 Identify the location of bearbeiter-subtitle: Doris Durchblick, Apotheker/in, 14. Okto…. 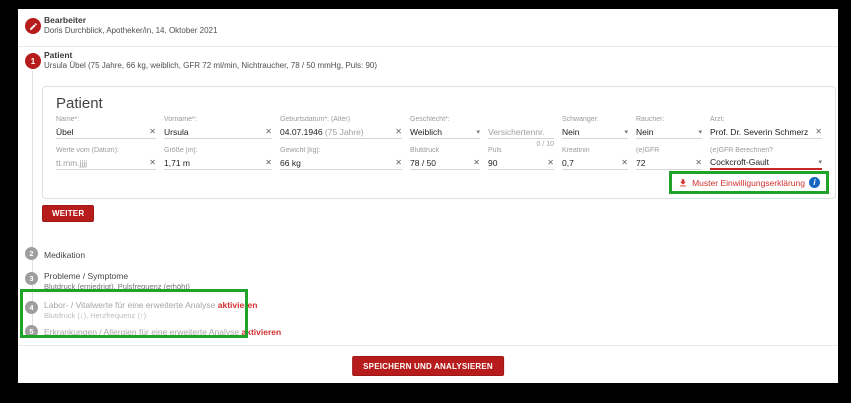
(131, 30).